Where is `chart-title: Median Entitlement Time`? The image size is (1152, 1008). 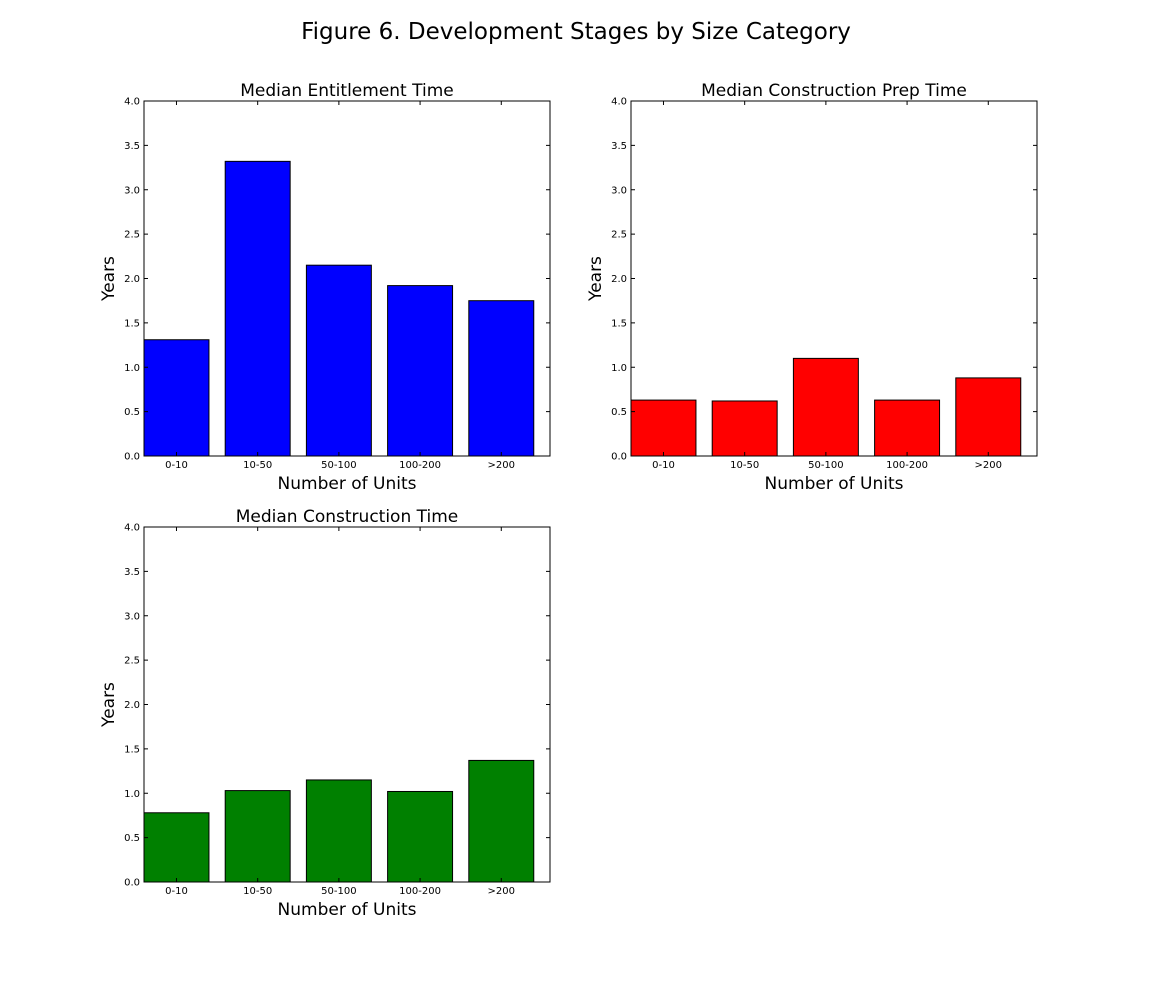
chart-title: Median Entitlement Time is located at coordinates (346, 91).